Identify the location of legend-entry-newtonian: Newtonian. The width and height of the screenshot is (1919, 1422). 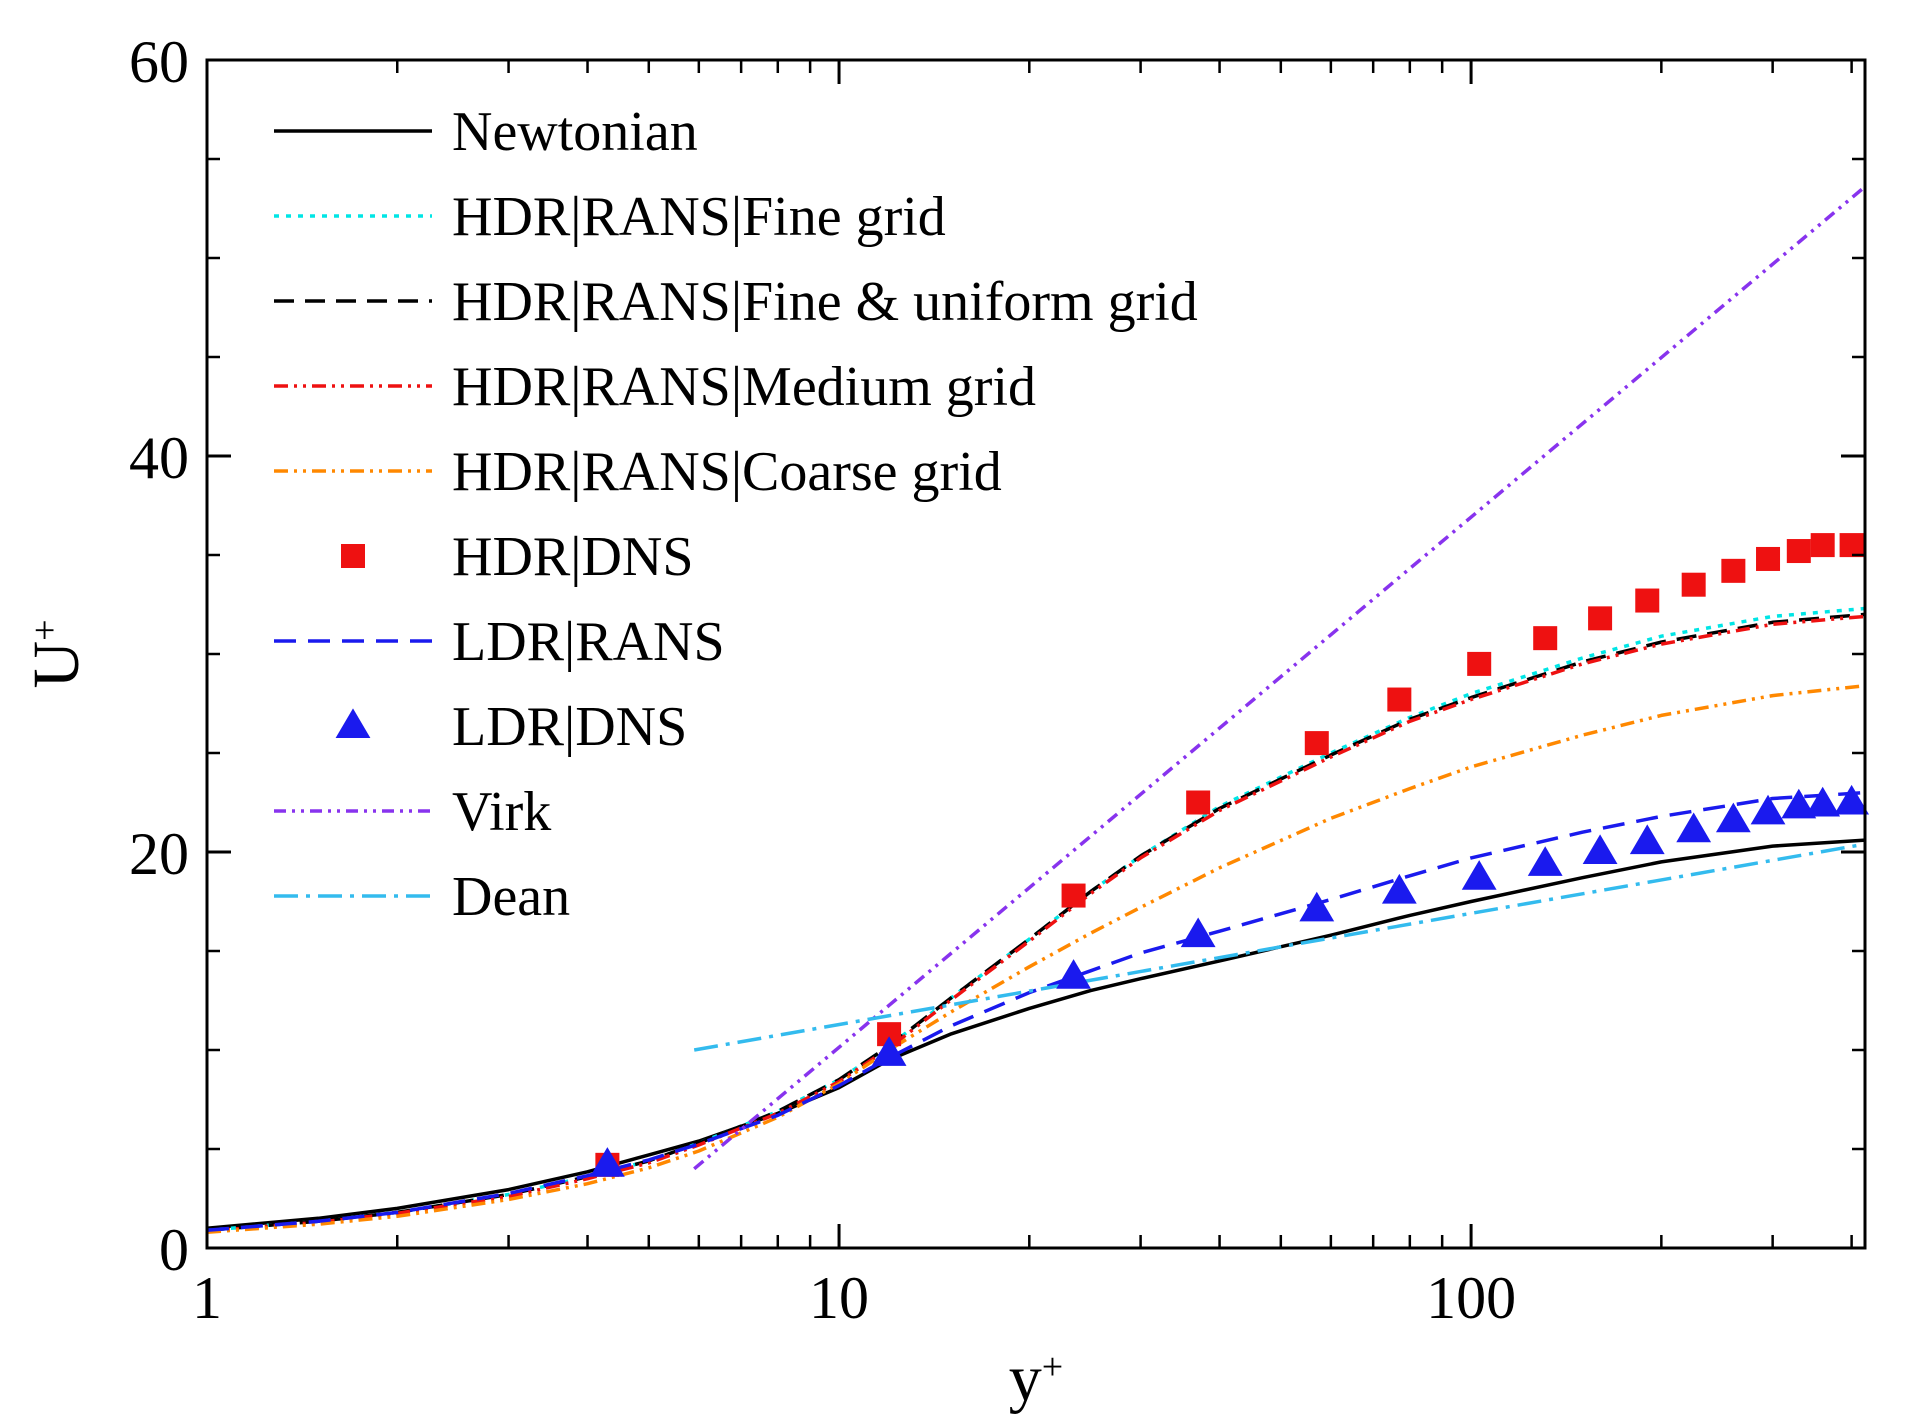
(486, 132).